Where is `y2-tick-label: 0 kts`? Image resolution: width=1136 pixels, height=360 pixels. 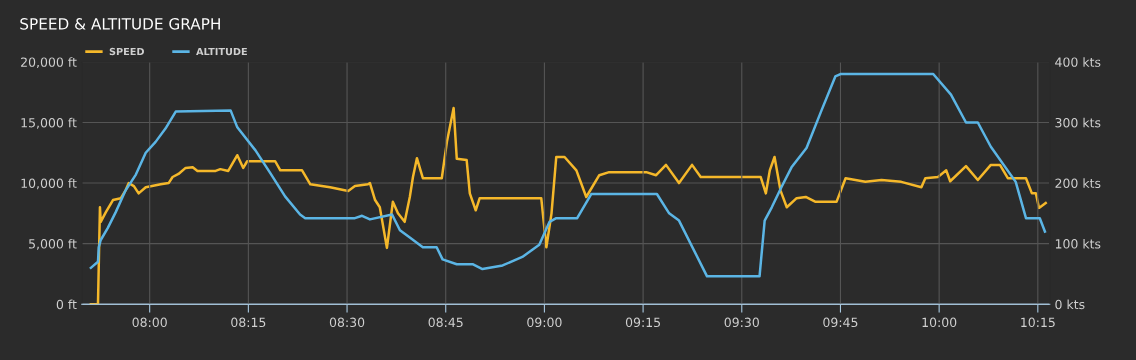
y2-tick-label: 0 kts is located at coordinates (1070, 304).